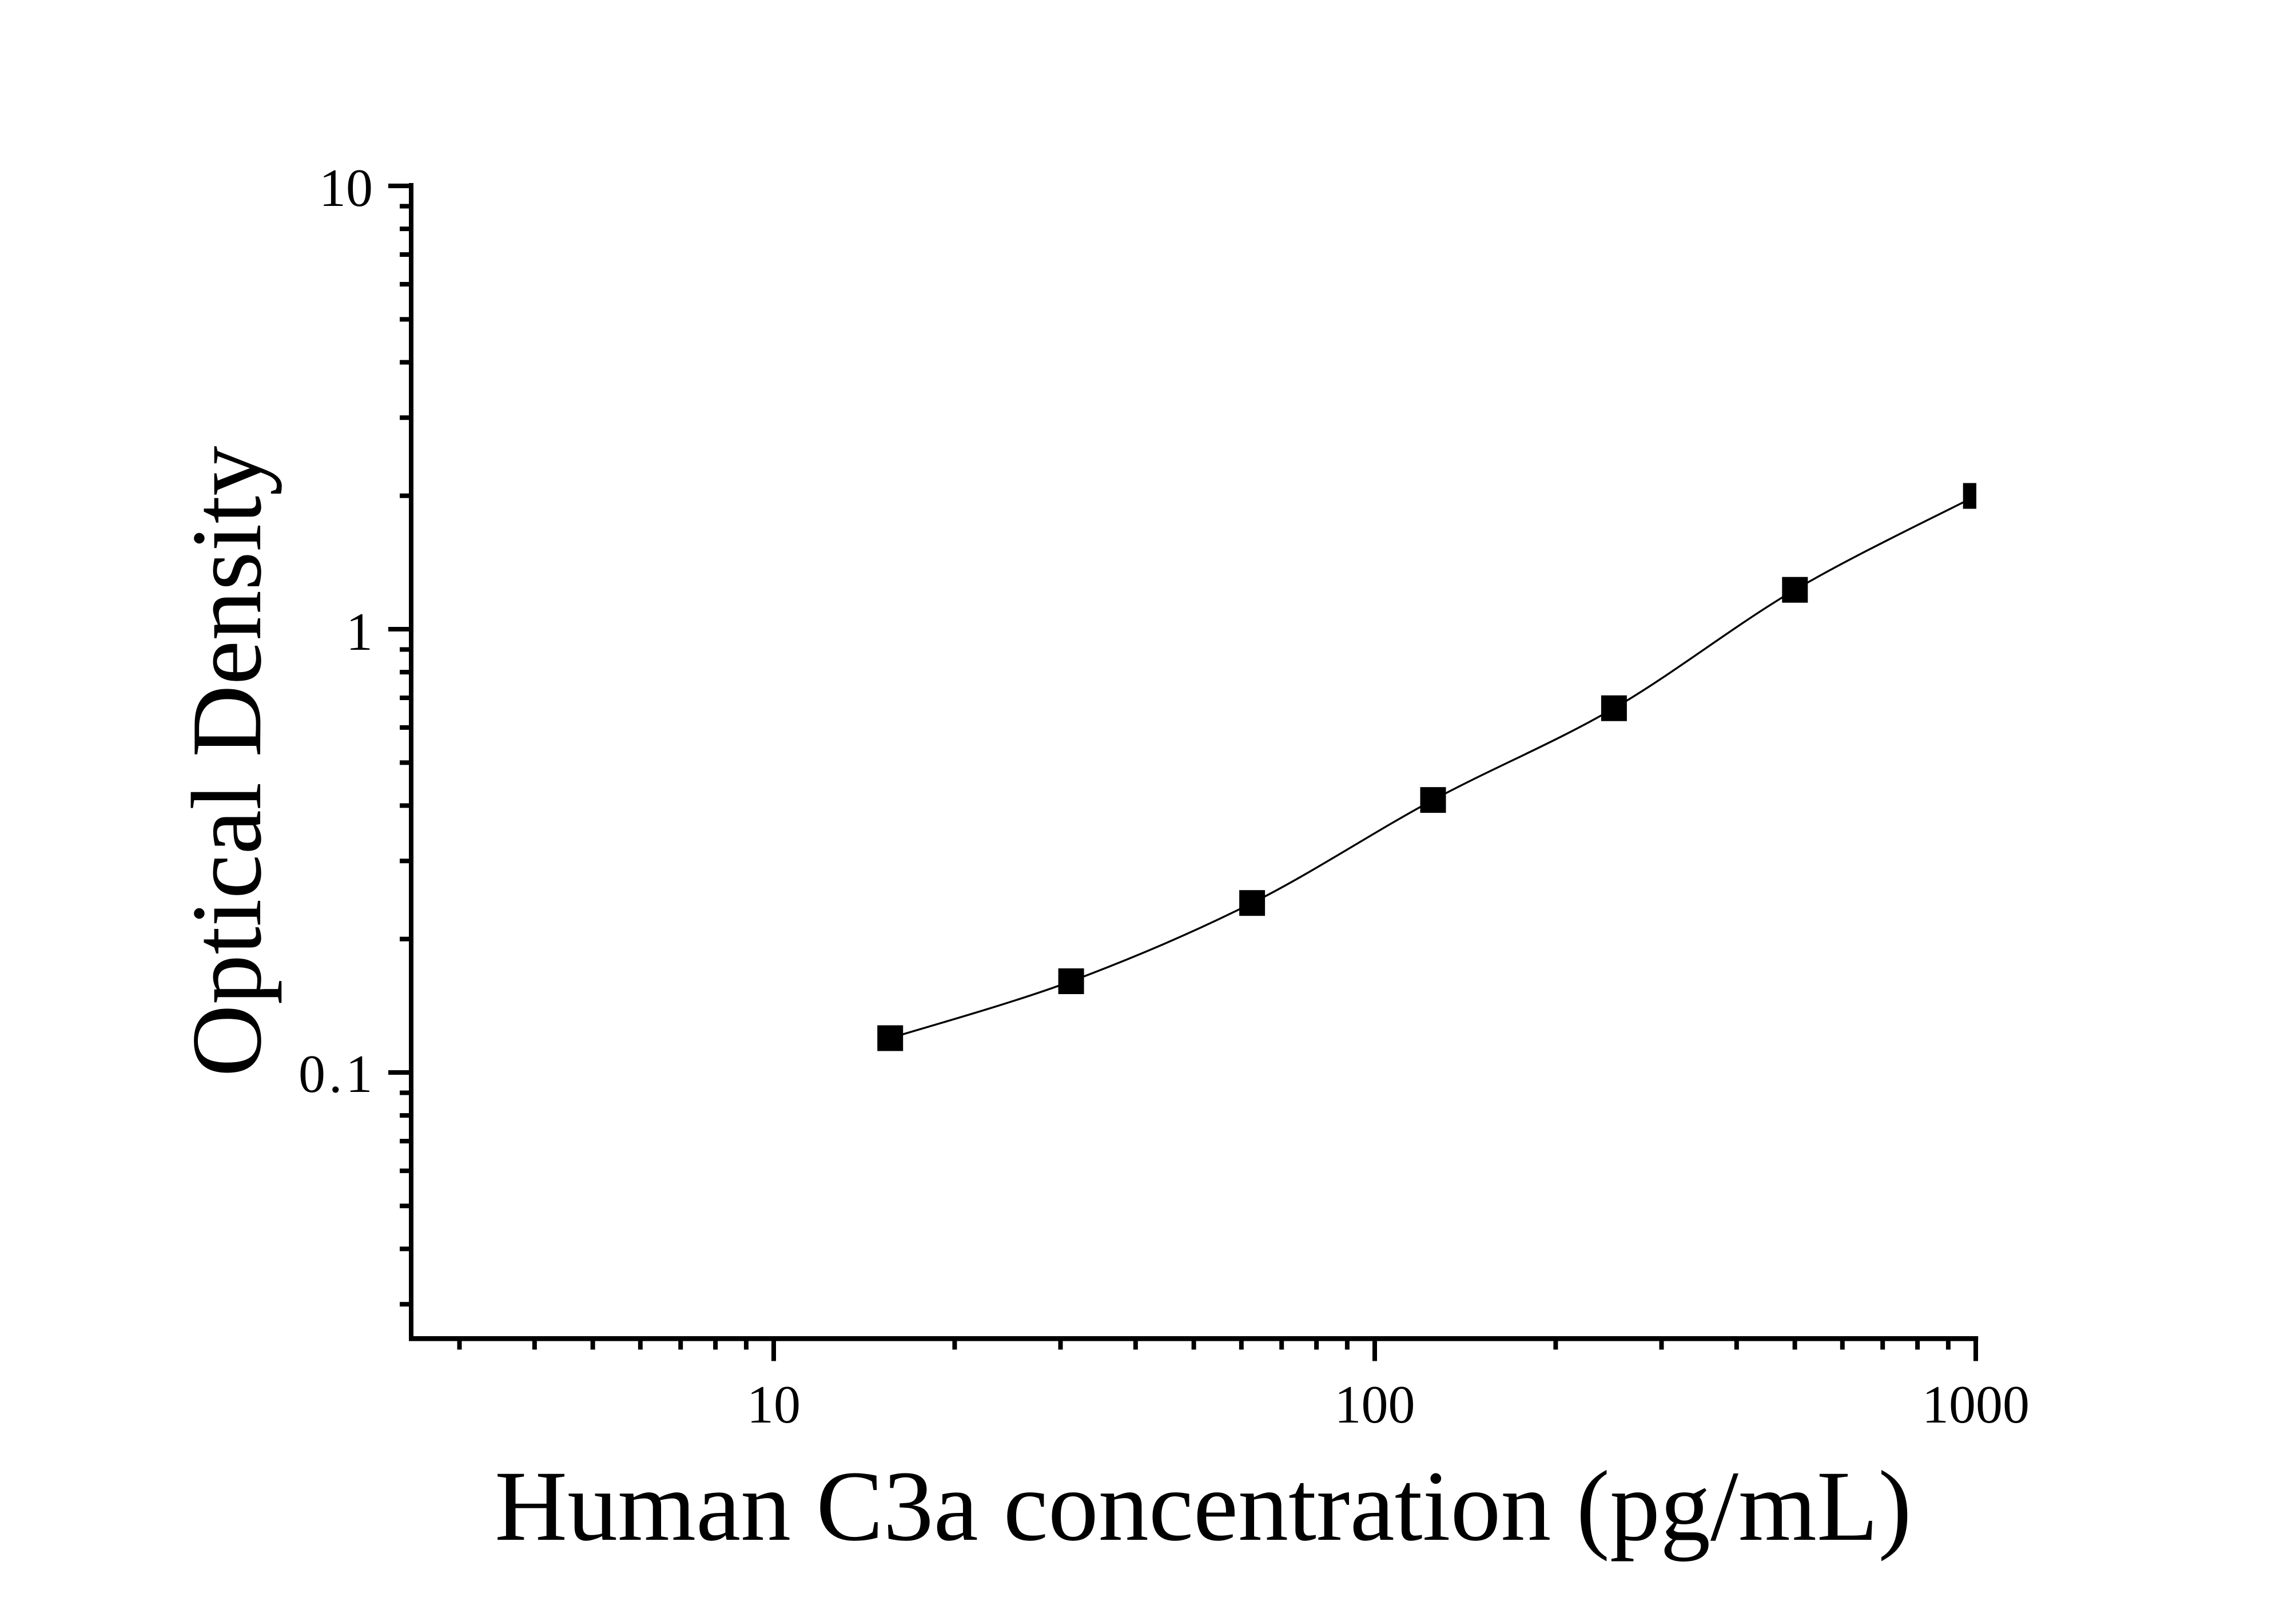 The image size is (2296, 1605). Describe the element at coordinates (226, 761) in the screenshot. I see `svg-text: Optical Density` at that location.